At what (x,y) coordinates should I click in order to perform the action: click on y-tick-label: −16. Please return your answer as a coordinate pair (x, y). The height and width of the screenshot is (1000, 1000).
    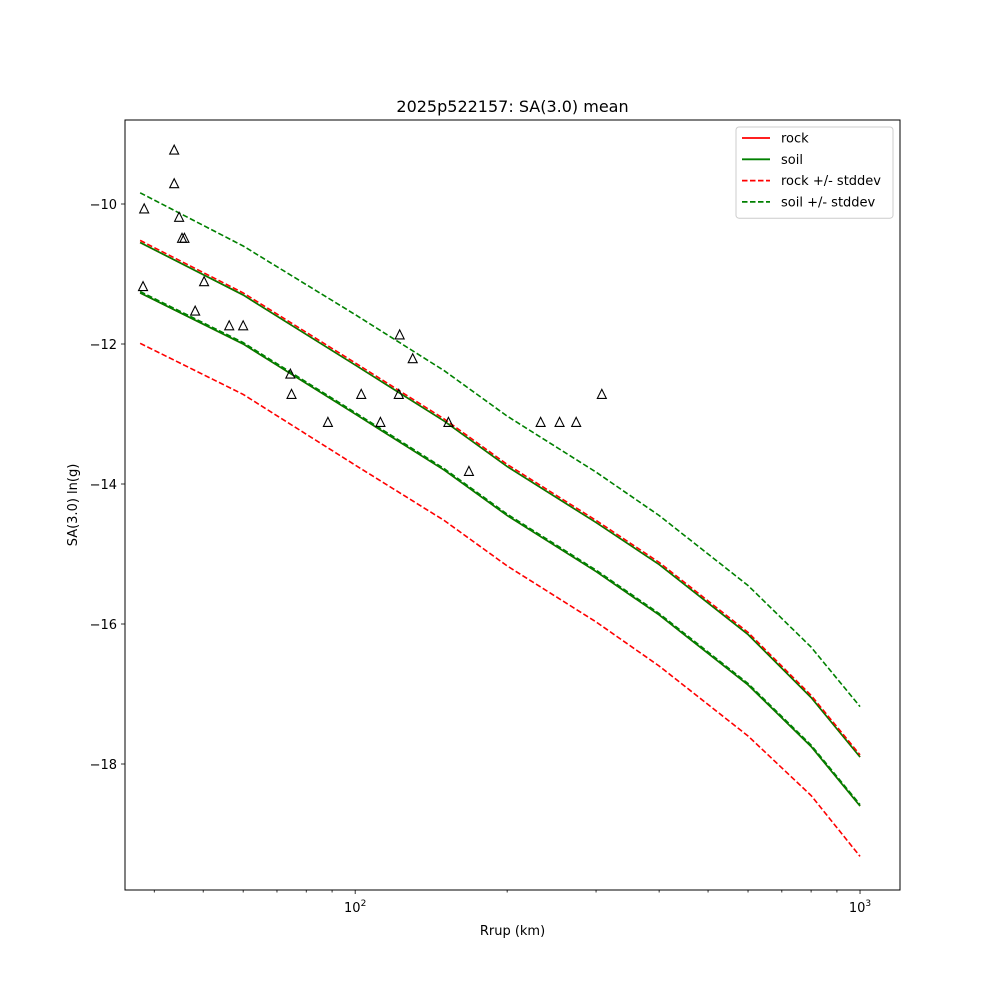
    Looking at the image, I should click on (103, 625).